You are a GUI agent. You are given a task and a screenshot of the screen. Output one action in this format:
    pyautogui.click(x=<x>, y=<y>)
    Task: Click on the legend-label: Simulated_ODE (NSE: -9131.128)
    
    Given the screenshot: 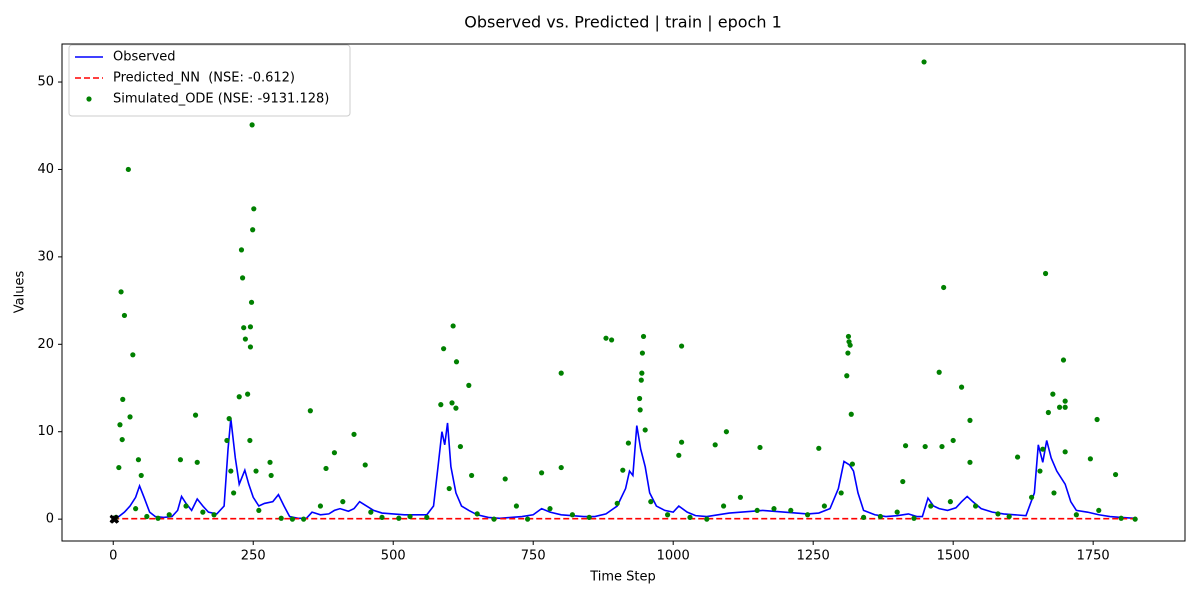 What is the action you would take?
    pyautogui.click(x=221, y=99)
    